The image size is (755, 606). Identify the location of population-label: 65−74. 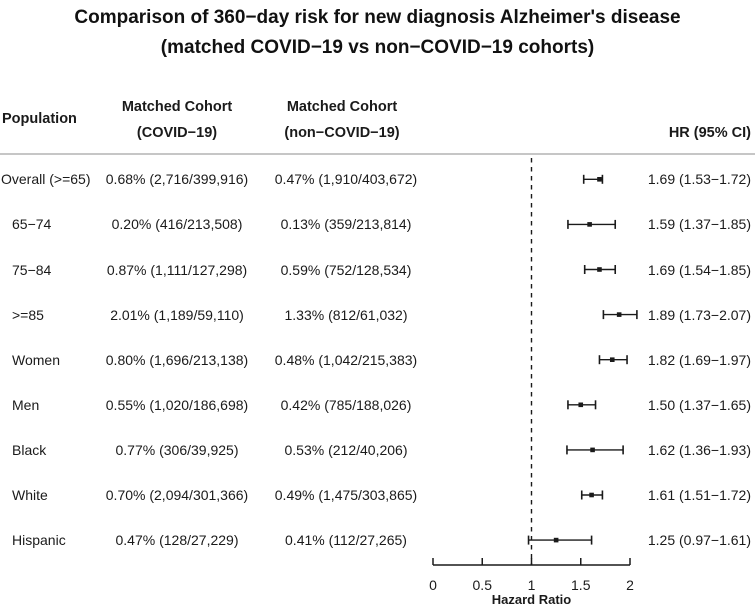
(32, 224).